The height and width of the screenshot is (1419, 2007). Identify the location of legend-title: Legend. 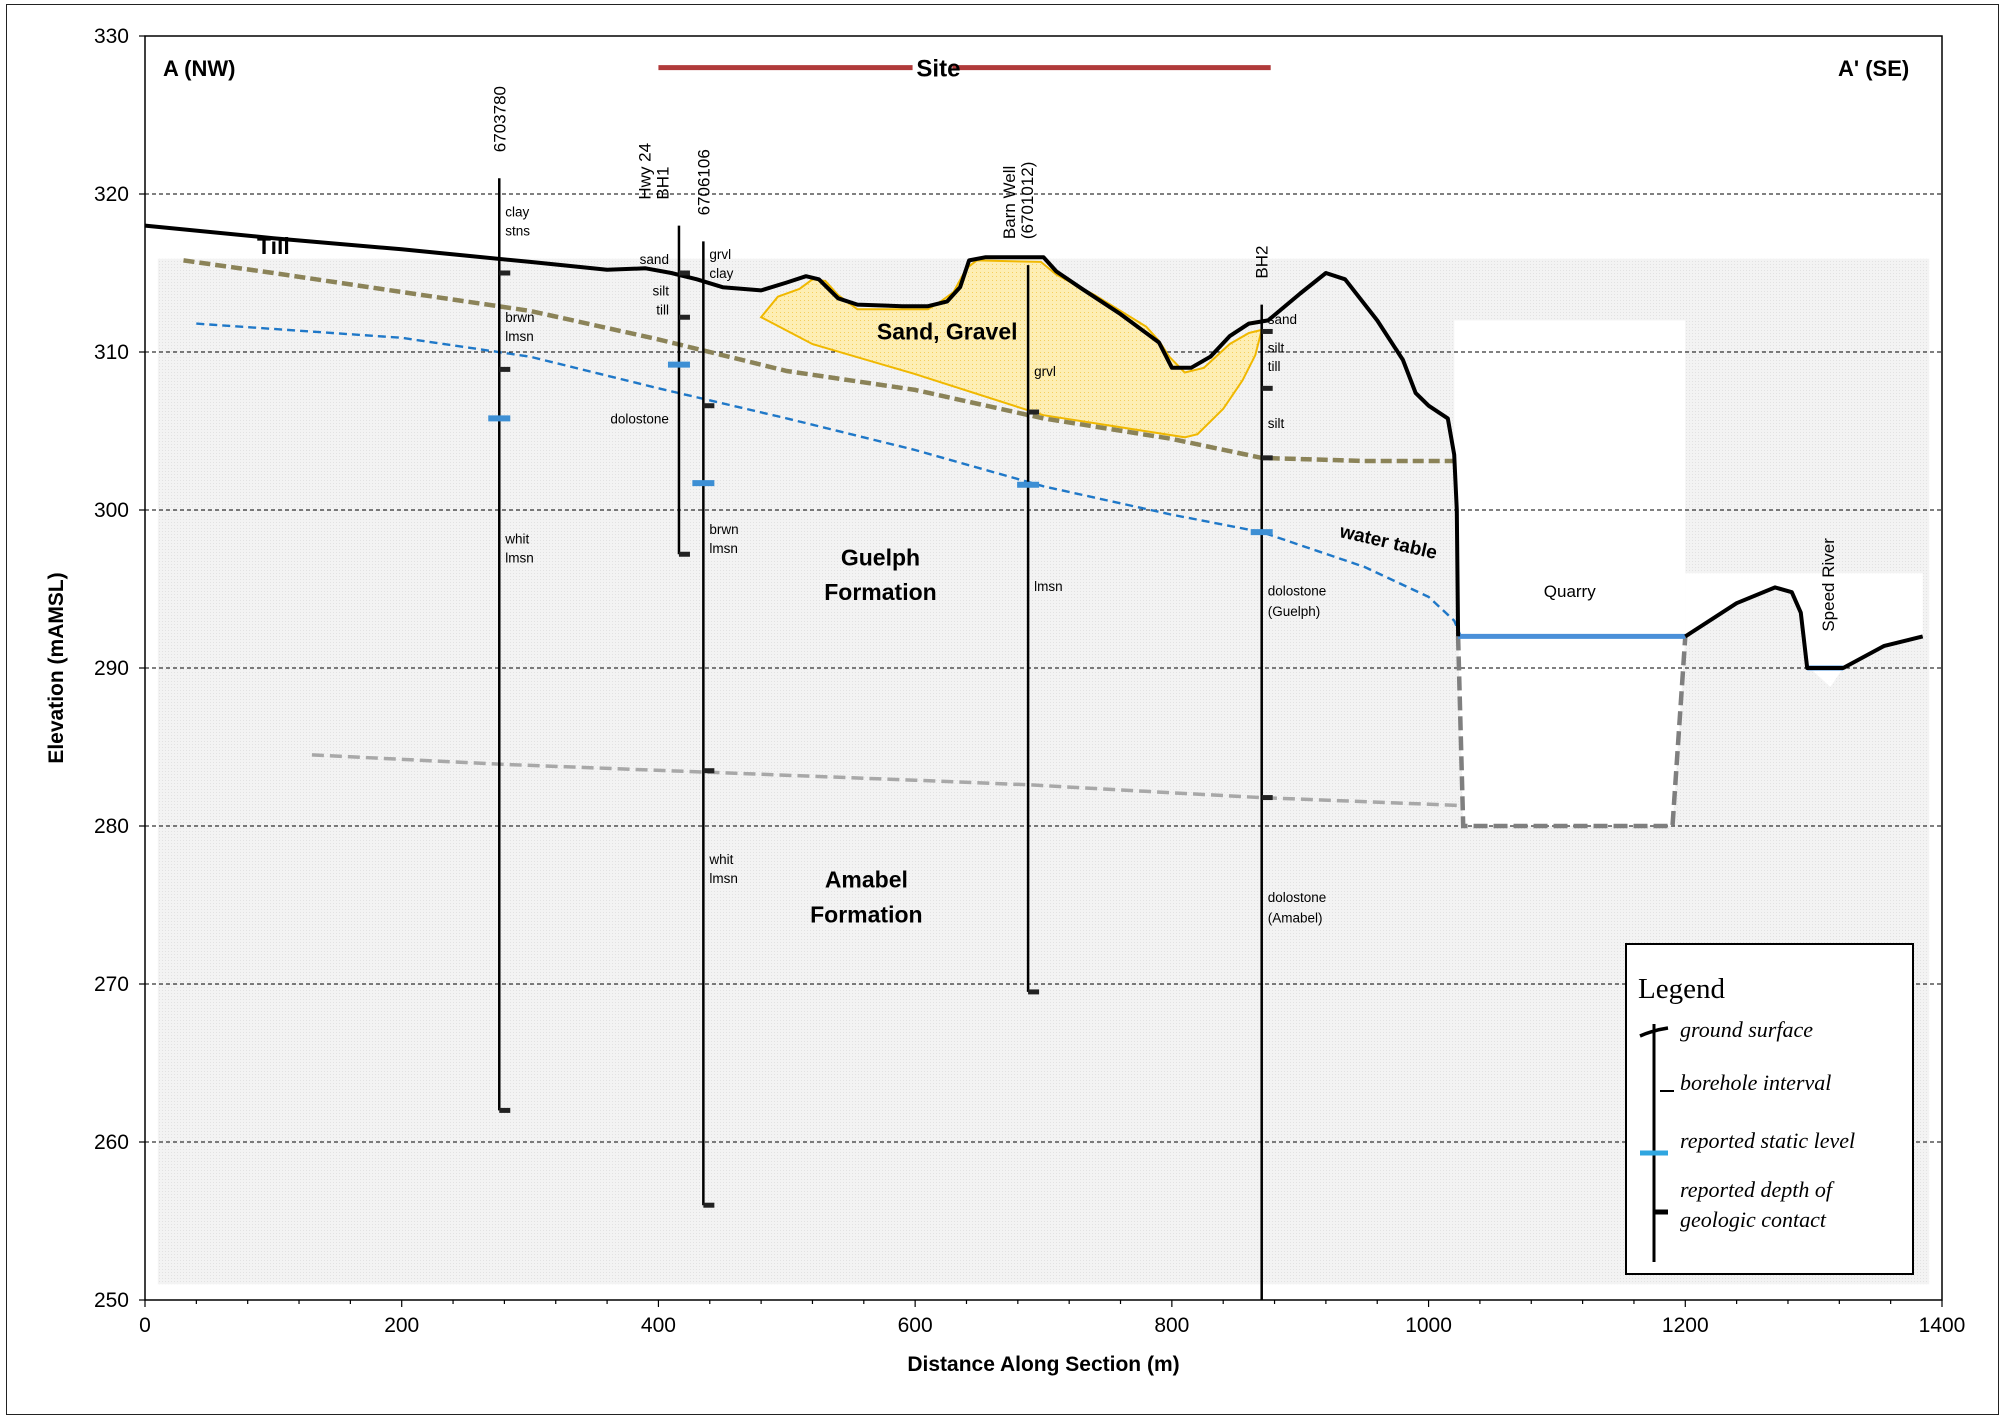
(1681, 989).